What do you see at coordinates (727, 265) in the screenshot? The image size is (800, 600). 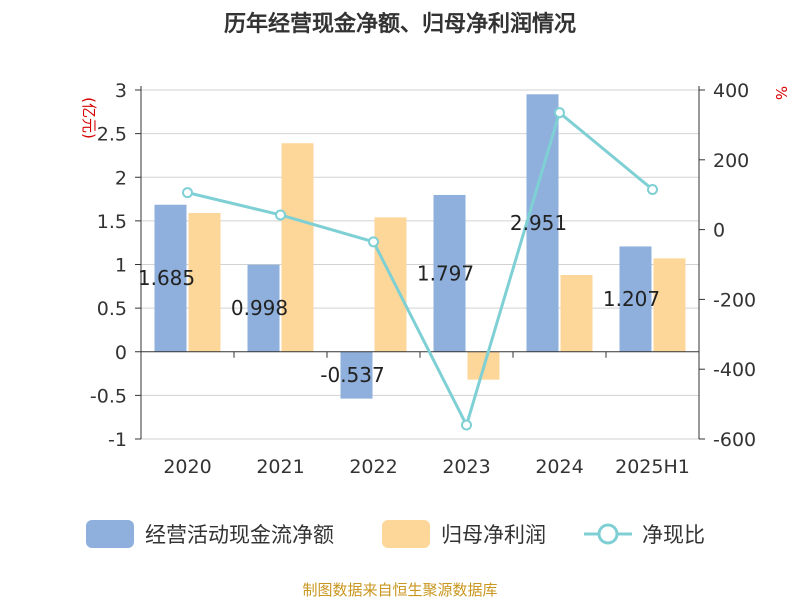 I see `right-axis-ticks: 400 200 0 -200 -400 -600` at bounding box center [727, 265].